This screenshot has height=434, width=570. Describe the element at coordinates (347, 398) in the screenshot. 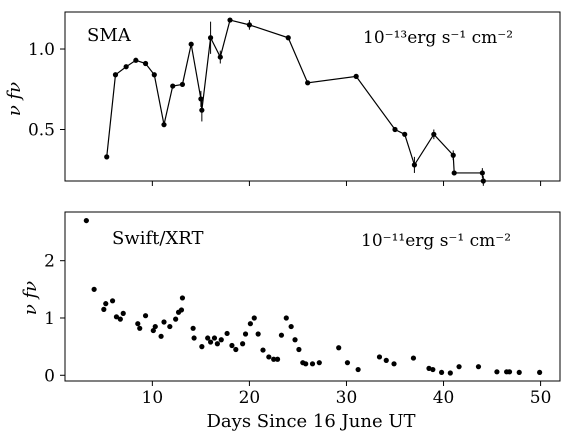

I see `xrt-x-tick-label: 30` at that location.